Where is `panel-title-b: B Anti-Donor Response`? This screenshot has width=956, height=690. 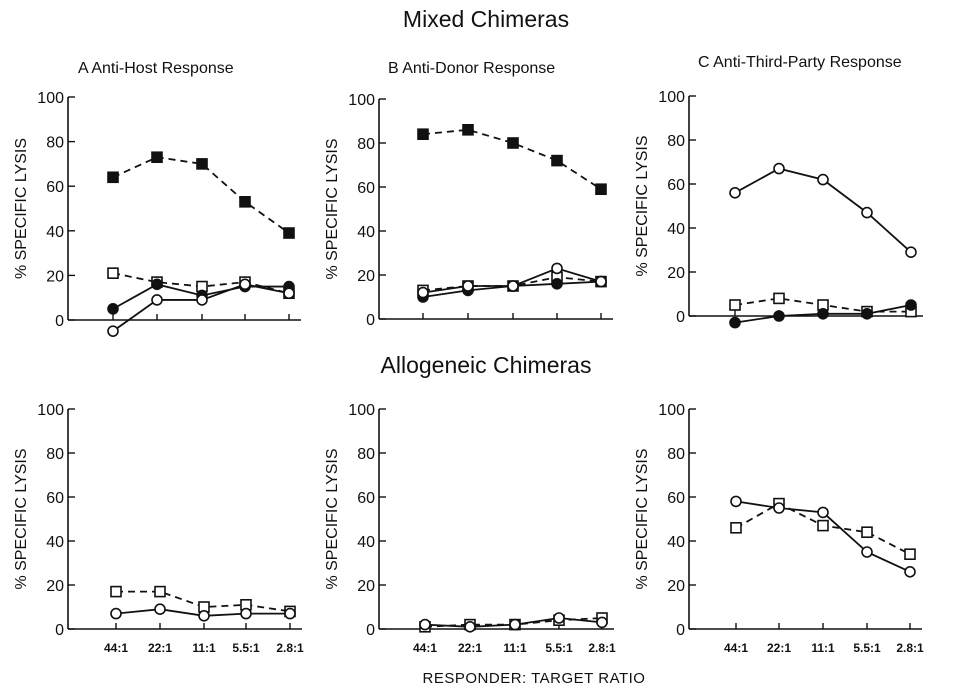
panel-title-b: B Anti-Donor Response is located at coordinates (471, 68).